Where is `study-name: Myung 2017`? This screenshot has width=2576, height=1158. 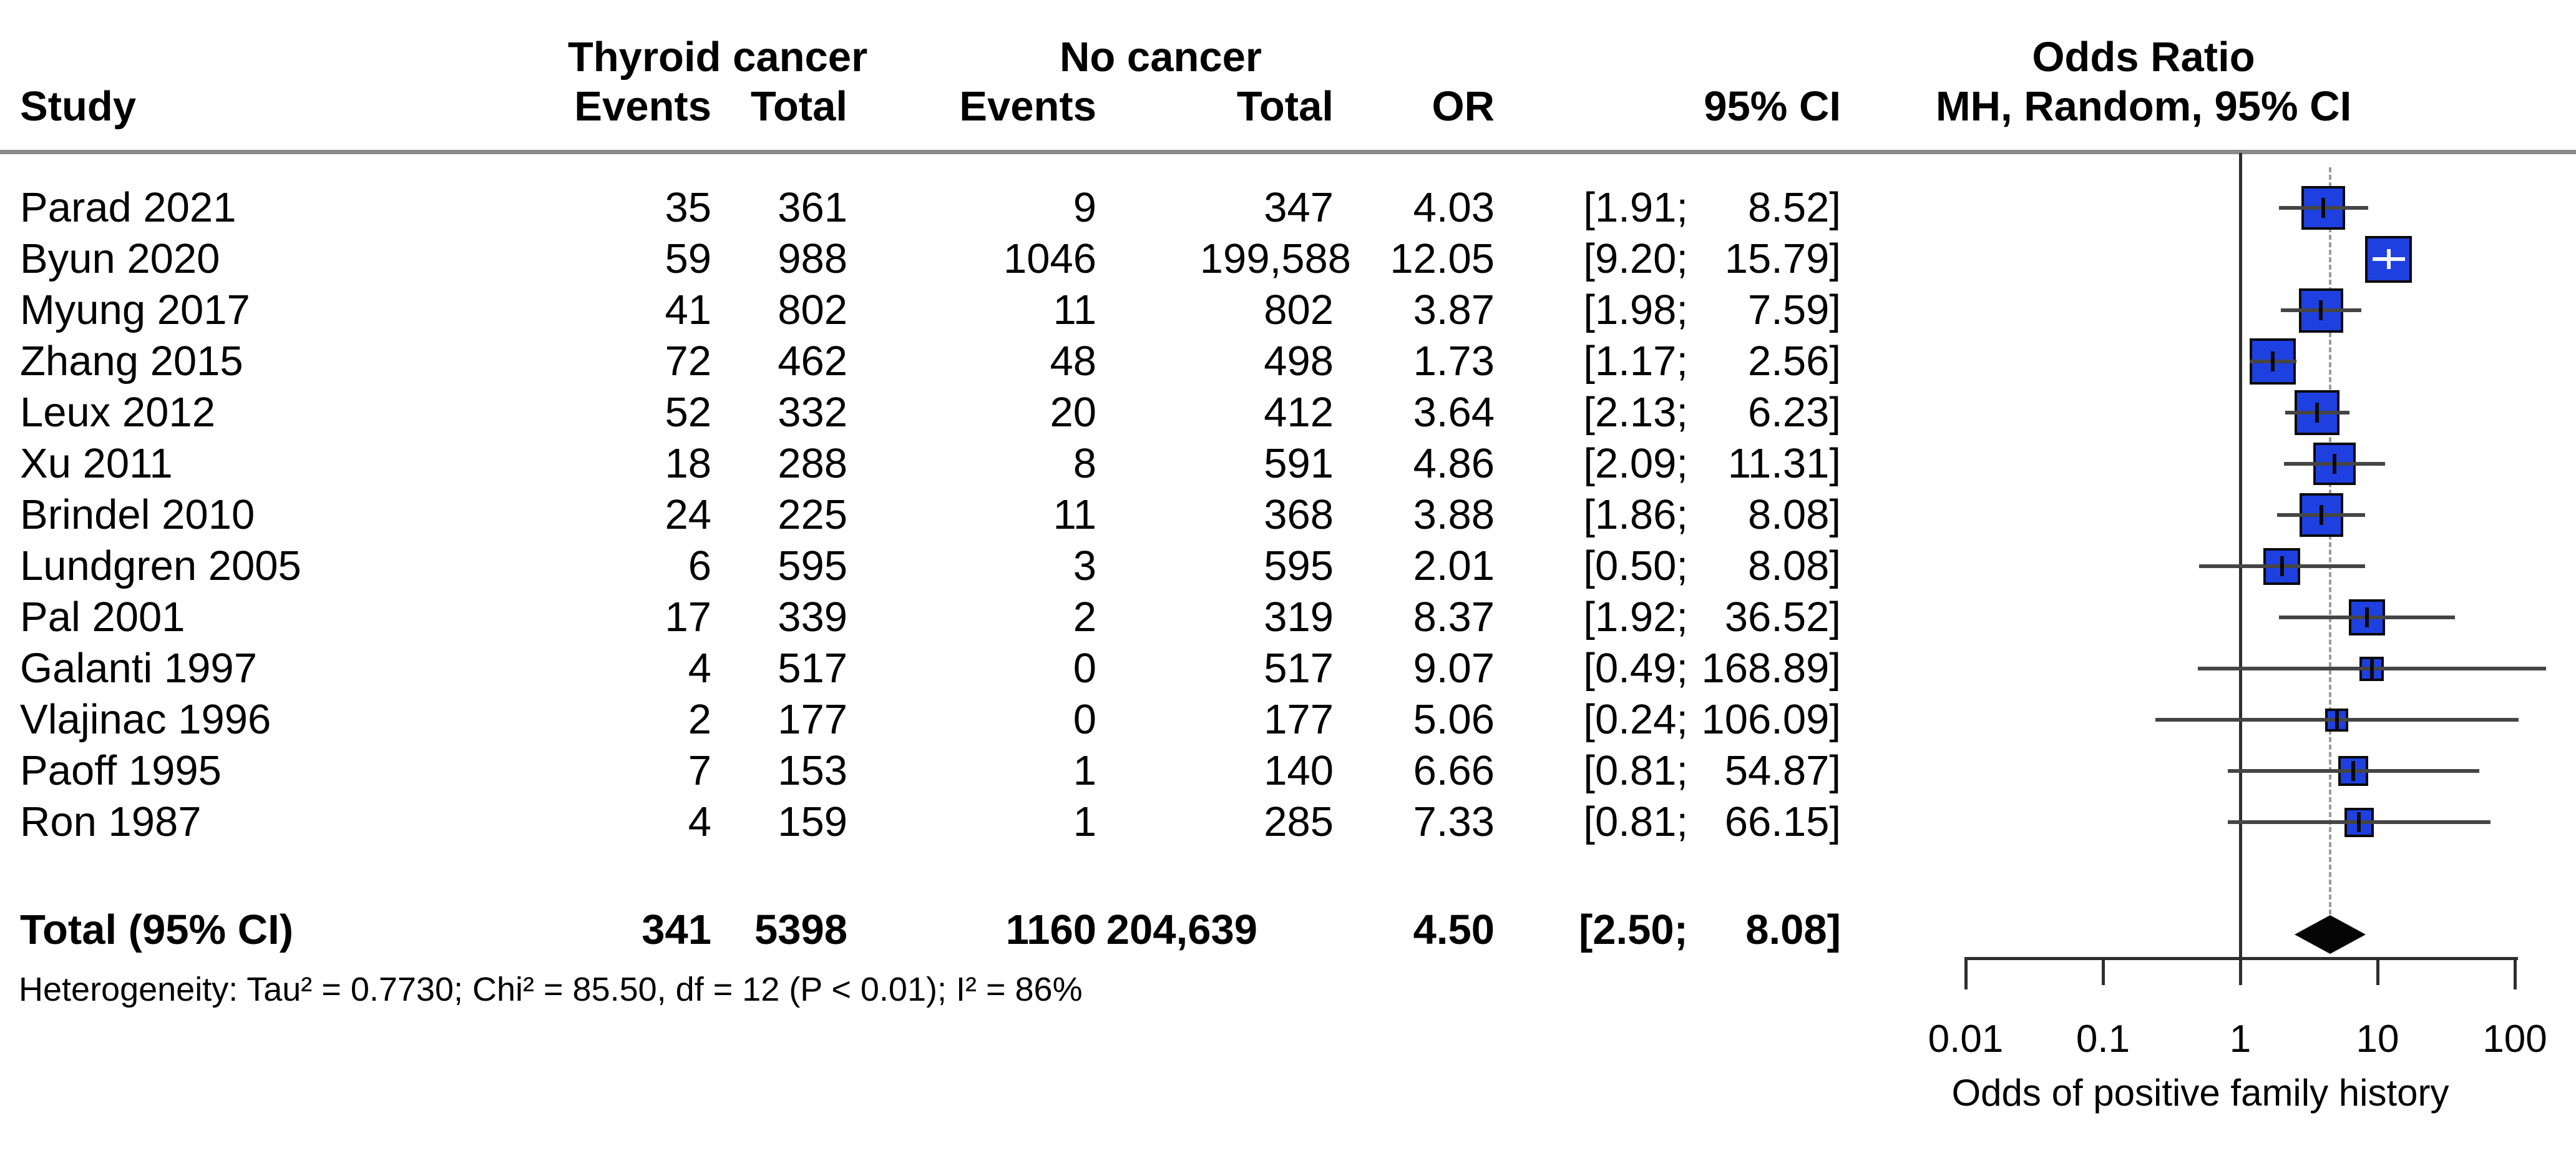
study-name: Myung 2017 is located at coordinates (135, 310).